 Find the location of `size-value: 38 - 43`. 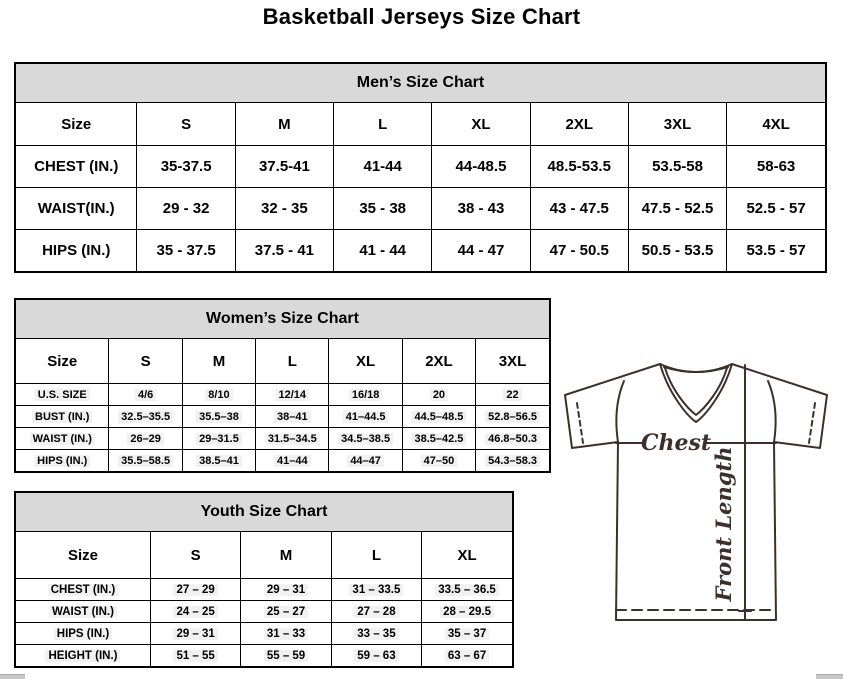

size-value: 38 - 43 is located at coordinates (481, 208).